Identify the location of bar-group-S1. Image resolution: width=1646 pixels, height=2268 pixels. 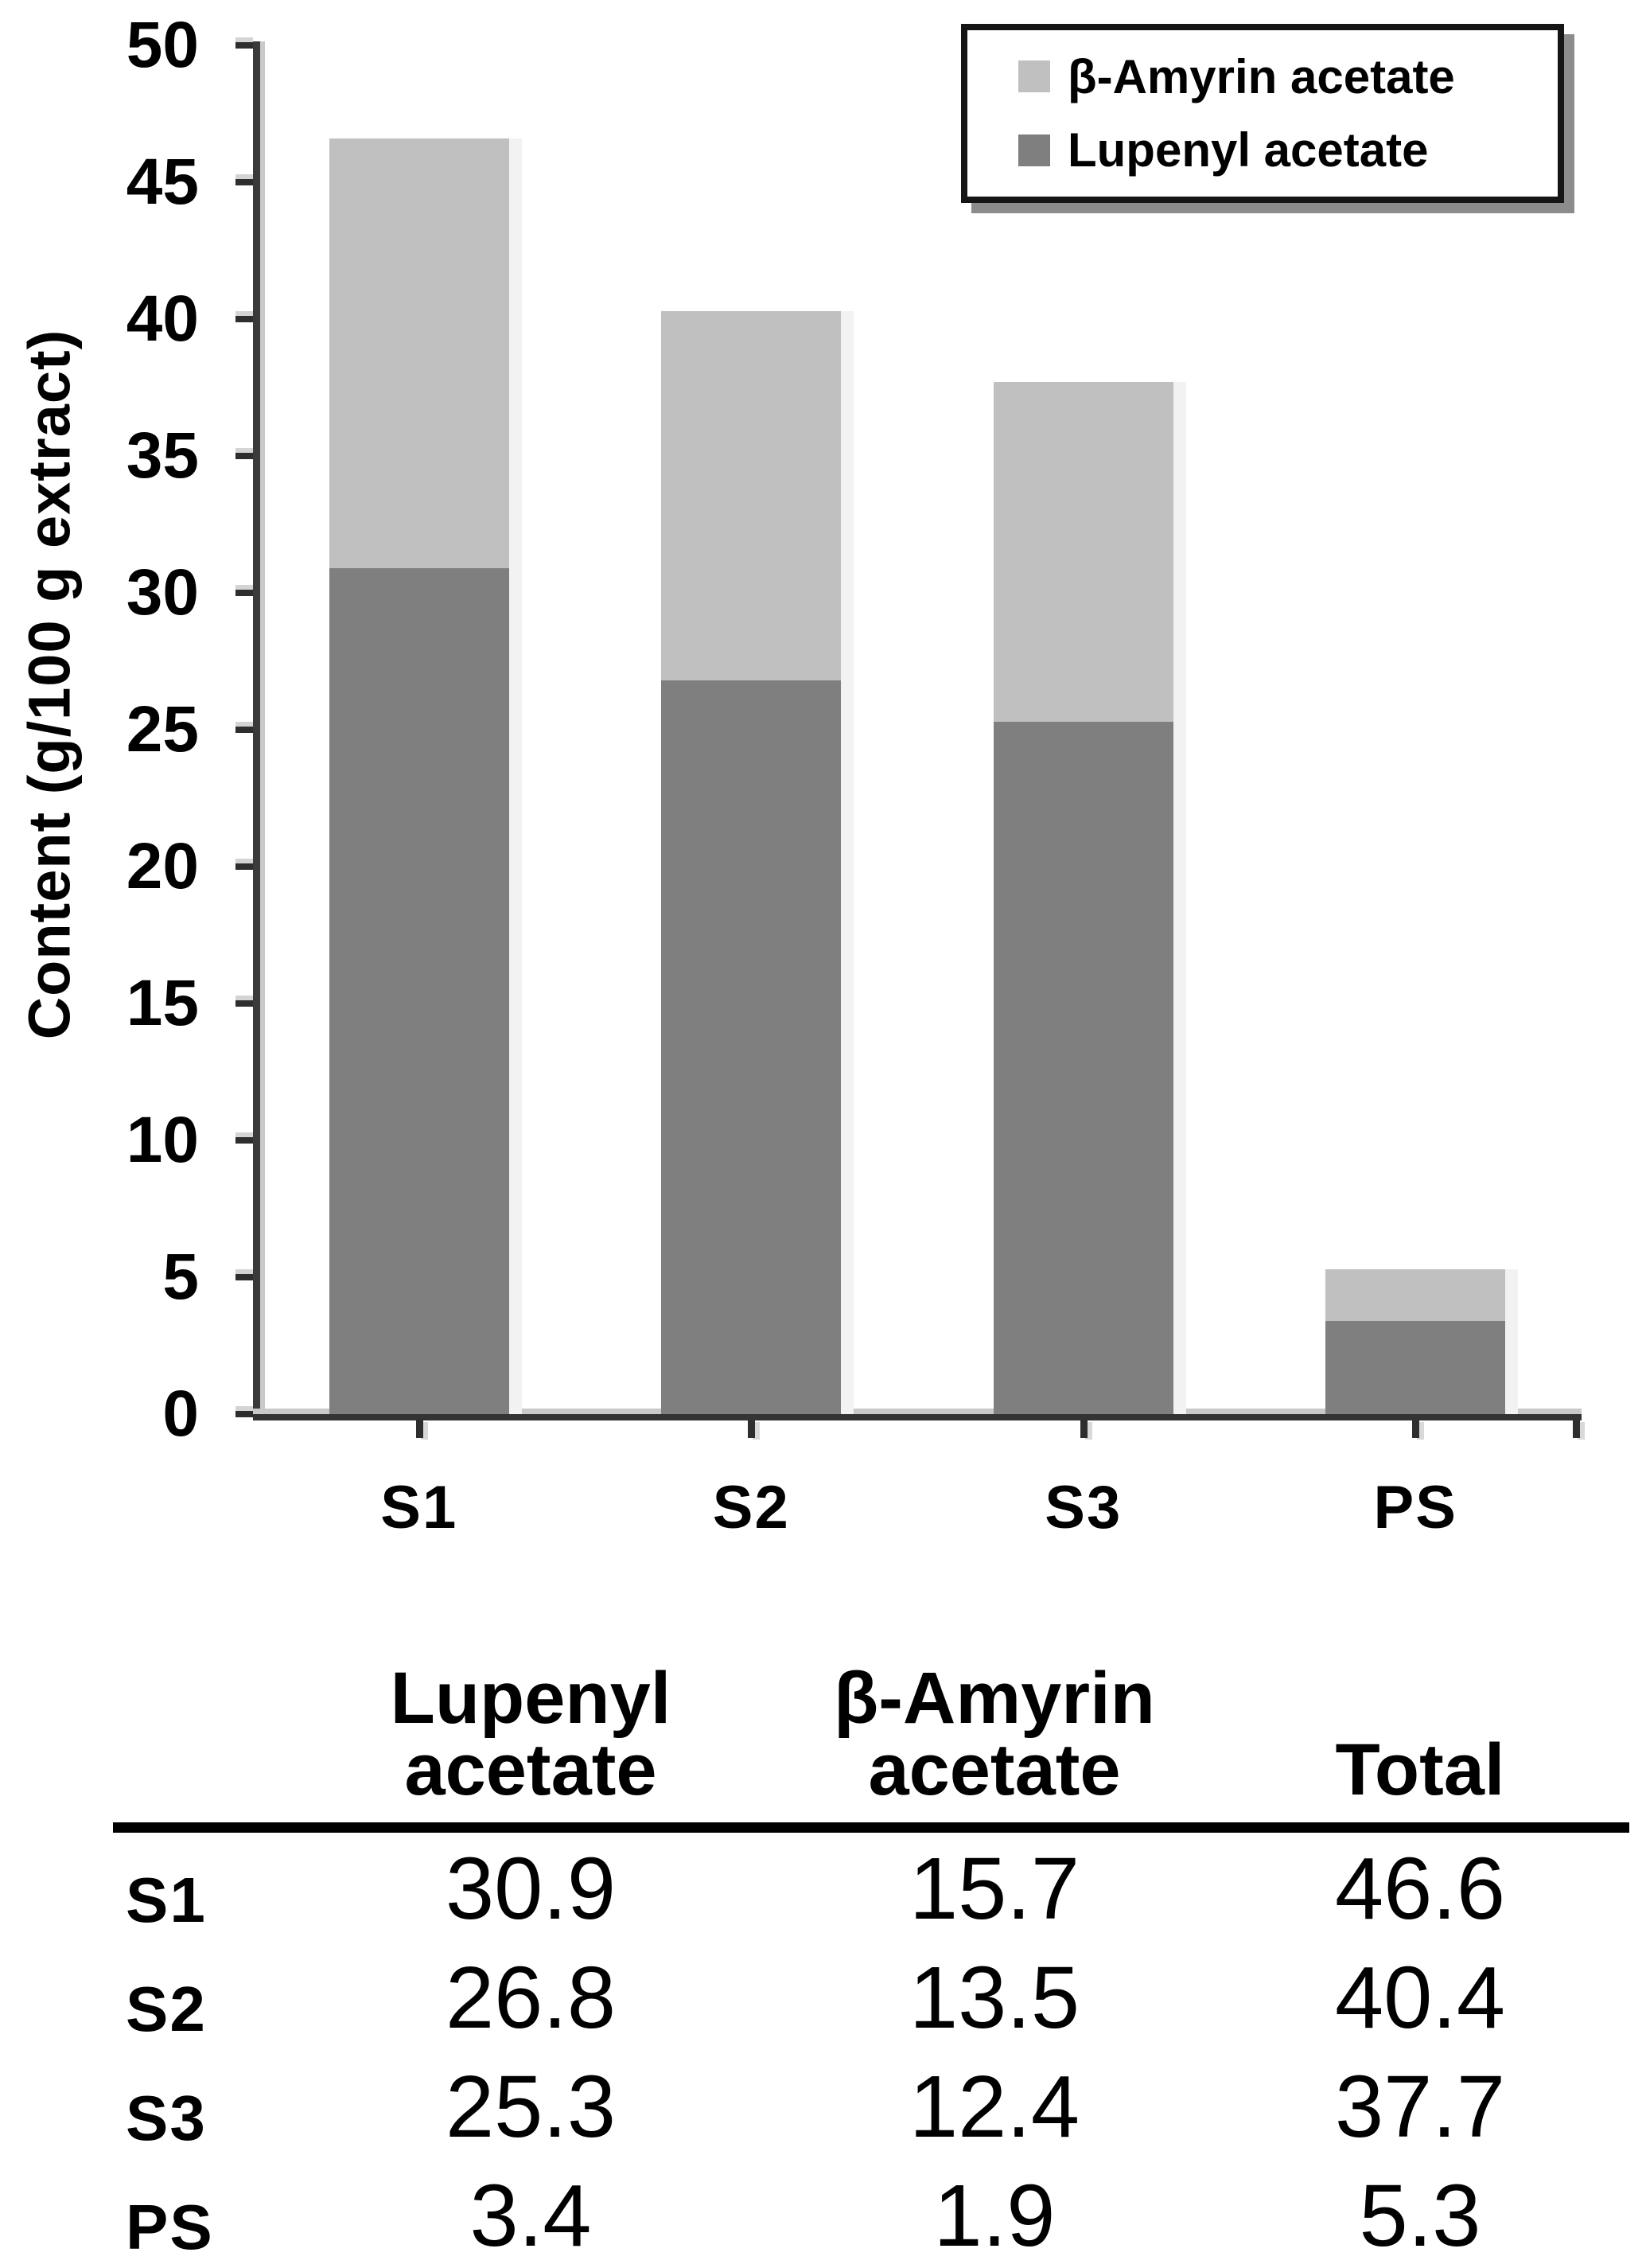
(425, 776).